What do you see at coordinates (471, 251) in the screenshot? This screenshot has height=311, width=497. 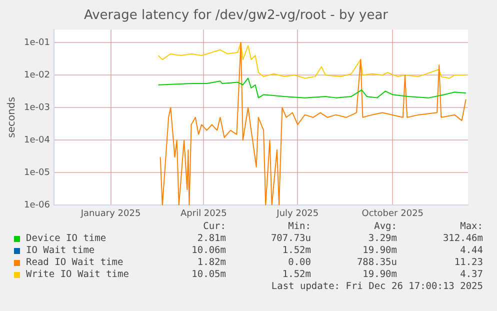 I see `text: 4.44` at bounding box center [471, 251].